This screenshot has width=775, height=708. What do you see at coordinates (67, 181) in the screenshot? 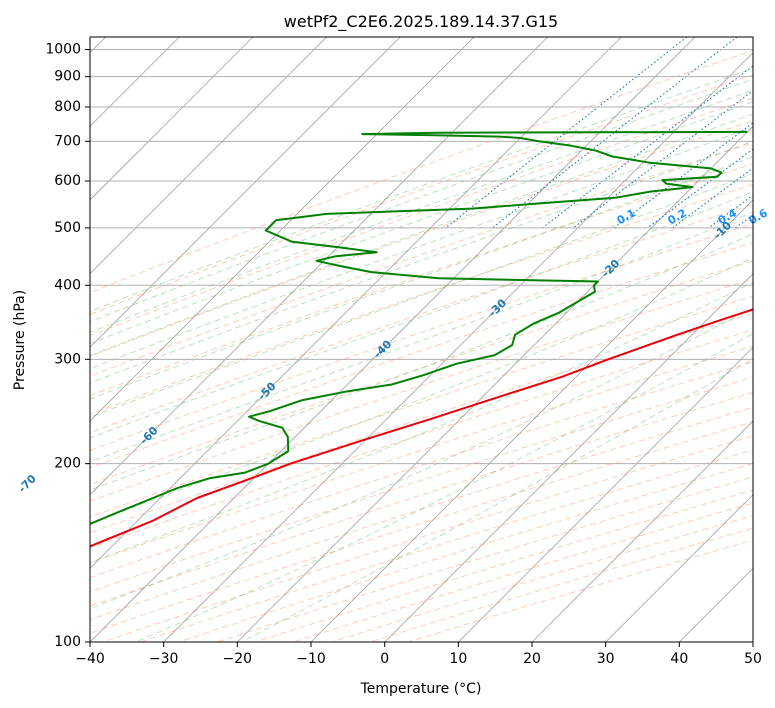
I see `y-tick-label: 600` at bounding box center [67, 181].